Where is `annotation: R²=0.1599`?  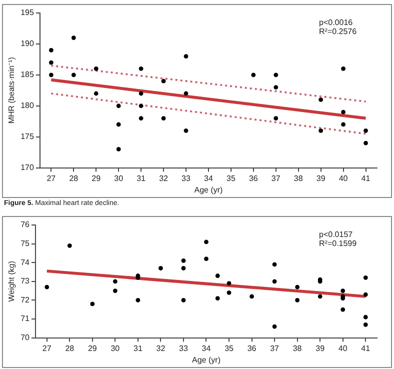
annotation: R²=0.1599 is located at coordinates (338, 243).